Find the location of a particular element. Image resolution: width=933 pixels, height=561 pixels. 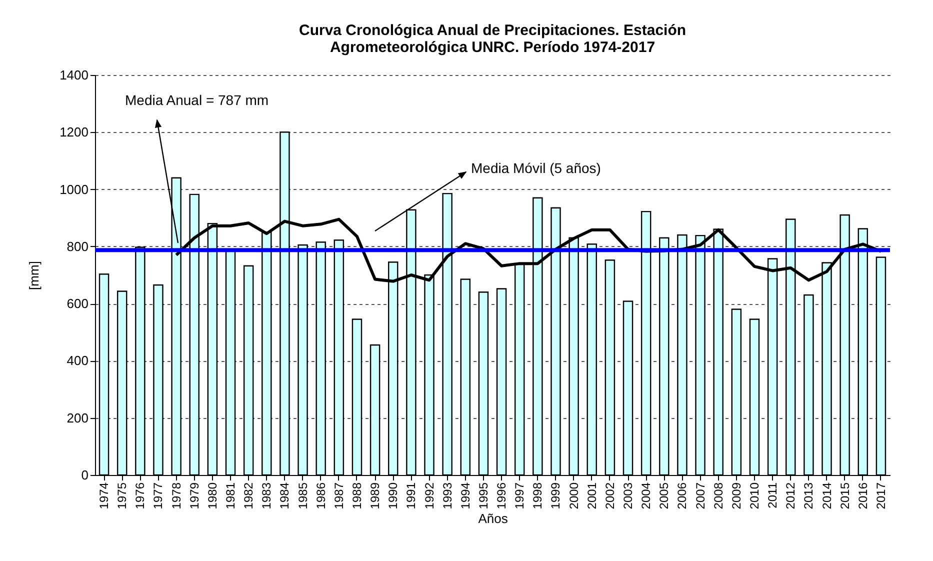

x-tick-label: 1986 is located at coordinates (321, 496).